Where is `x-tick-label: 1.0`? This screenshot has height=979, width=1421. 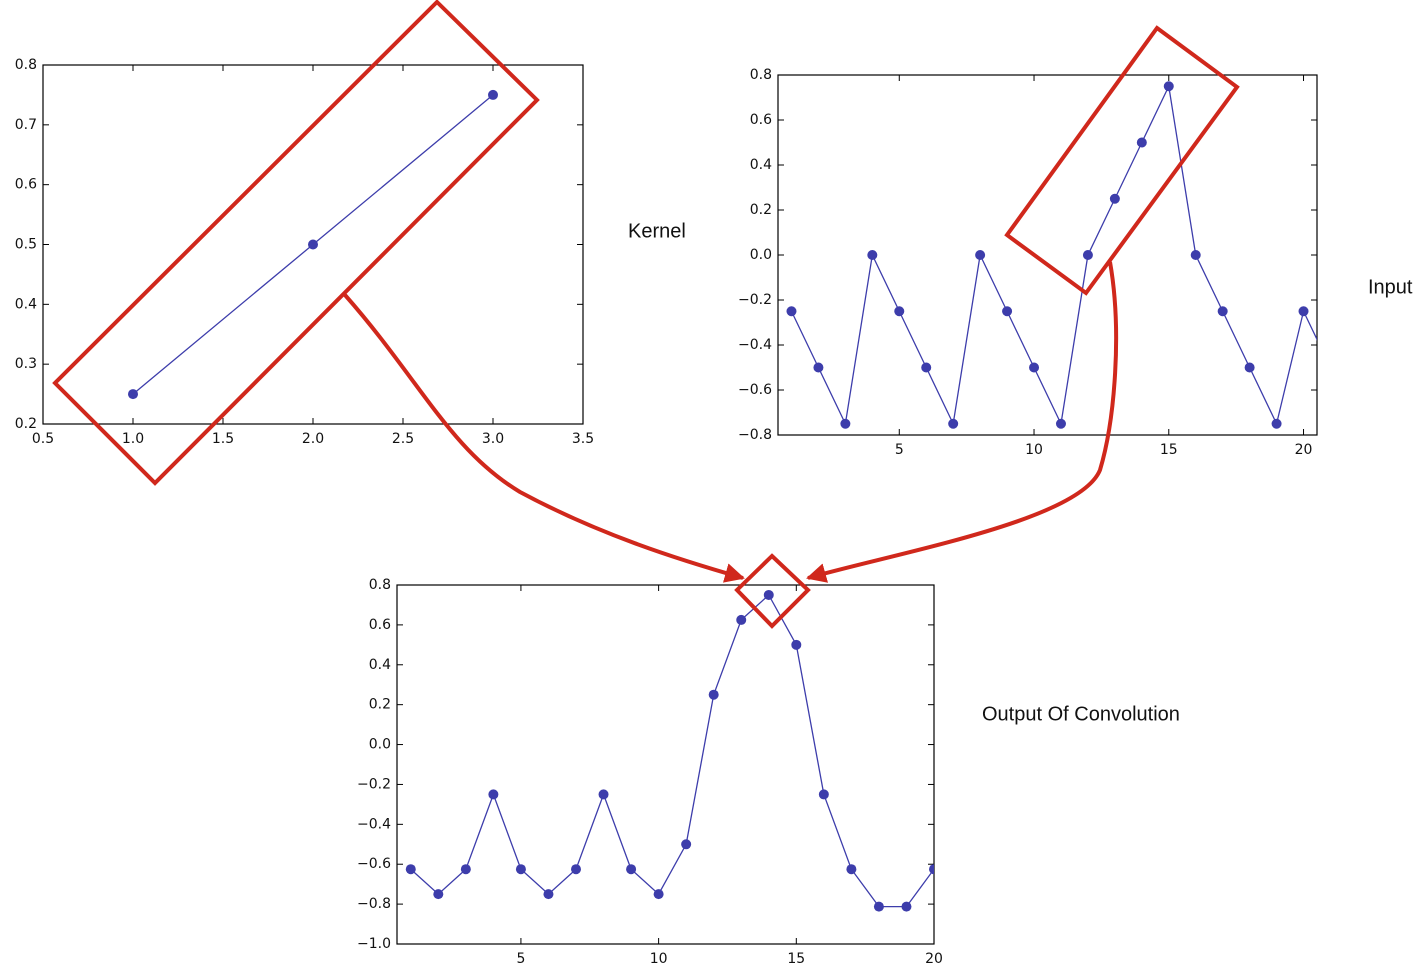 x-tick-label: 1.0 is located at coordinates (133, 439).